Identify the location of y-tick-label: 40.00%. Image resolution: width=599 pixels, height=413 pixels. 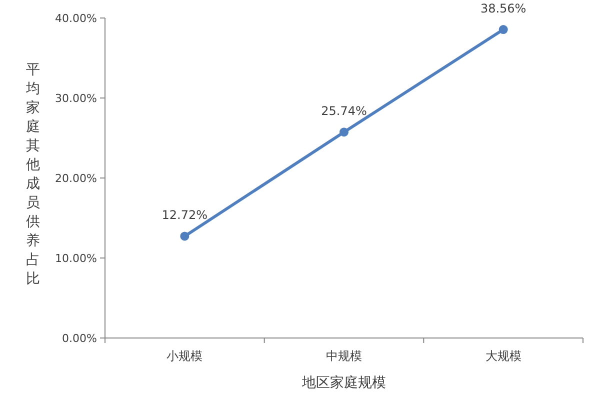
(76, 18).